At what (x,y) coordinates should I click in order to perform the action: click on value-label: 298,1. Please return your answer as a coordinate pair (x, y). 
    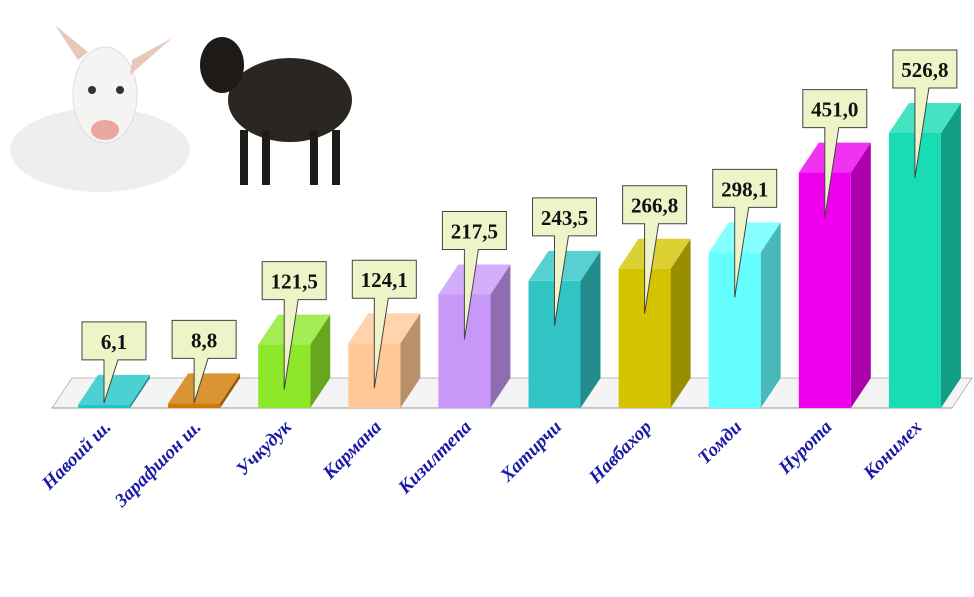
    Looking at the image, I should click on (744, 189).